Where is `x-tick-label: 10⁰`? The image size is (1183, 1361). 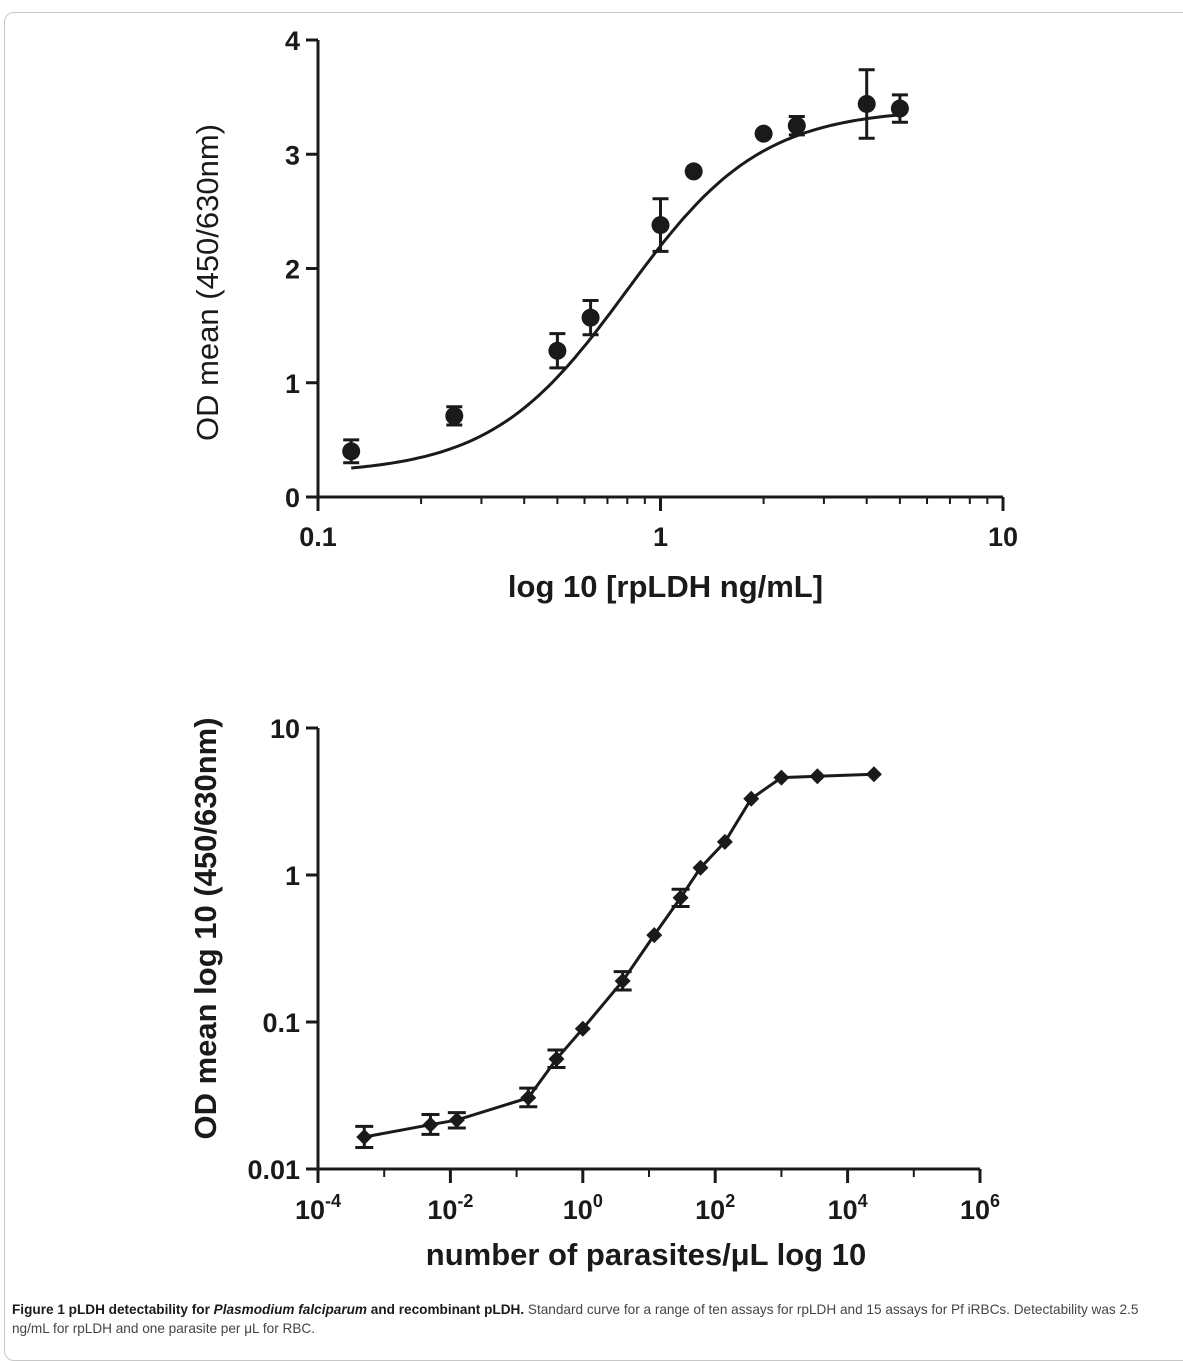 x-tick-label: 10⁰ is located at coordinates (583, 1208).